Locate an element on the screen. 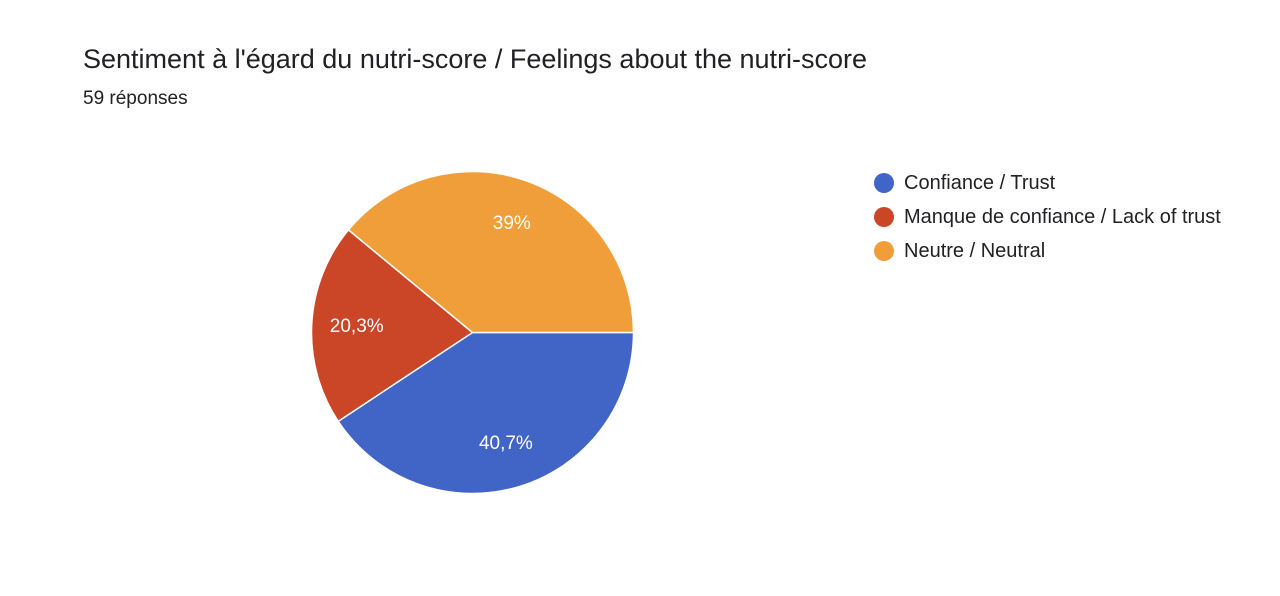 The height and width of the screenshot is (596, 1280). legend-item-lack-of-trust: Manque de confiance / Lack of trust is located at coordinates (1047, 217).